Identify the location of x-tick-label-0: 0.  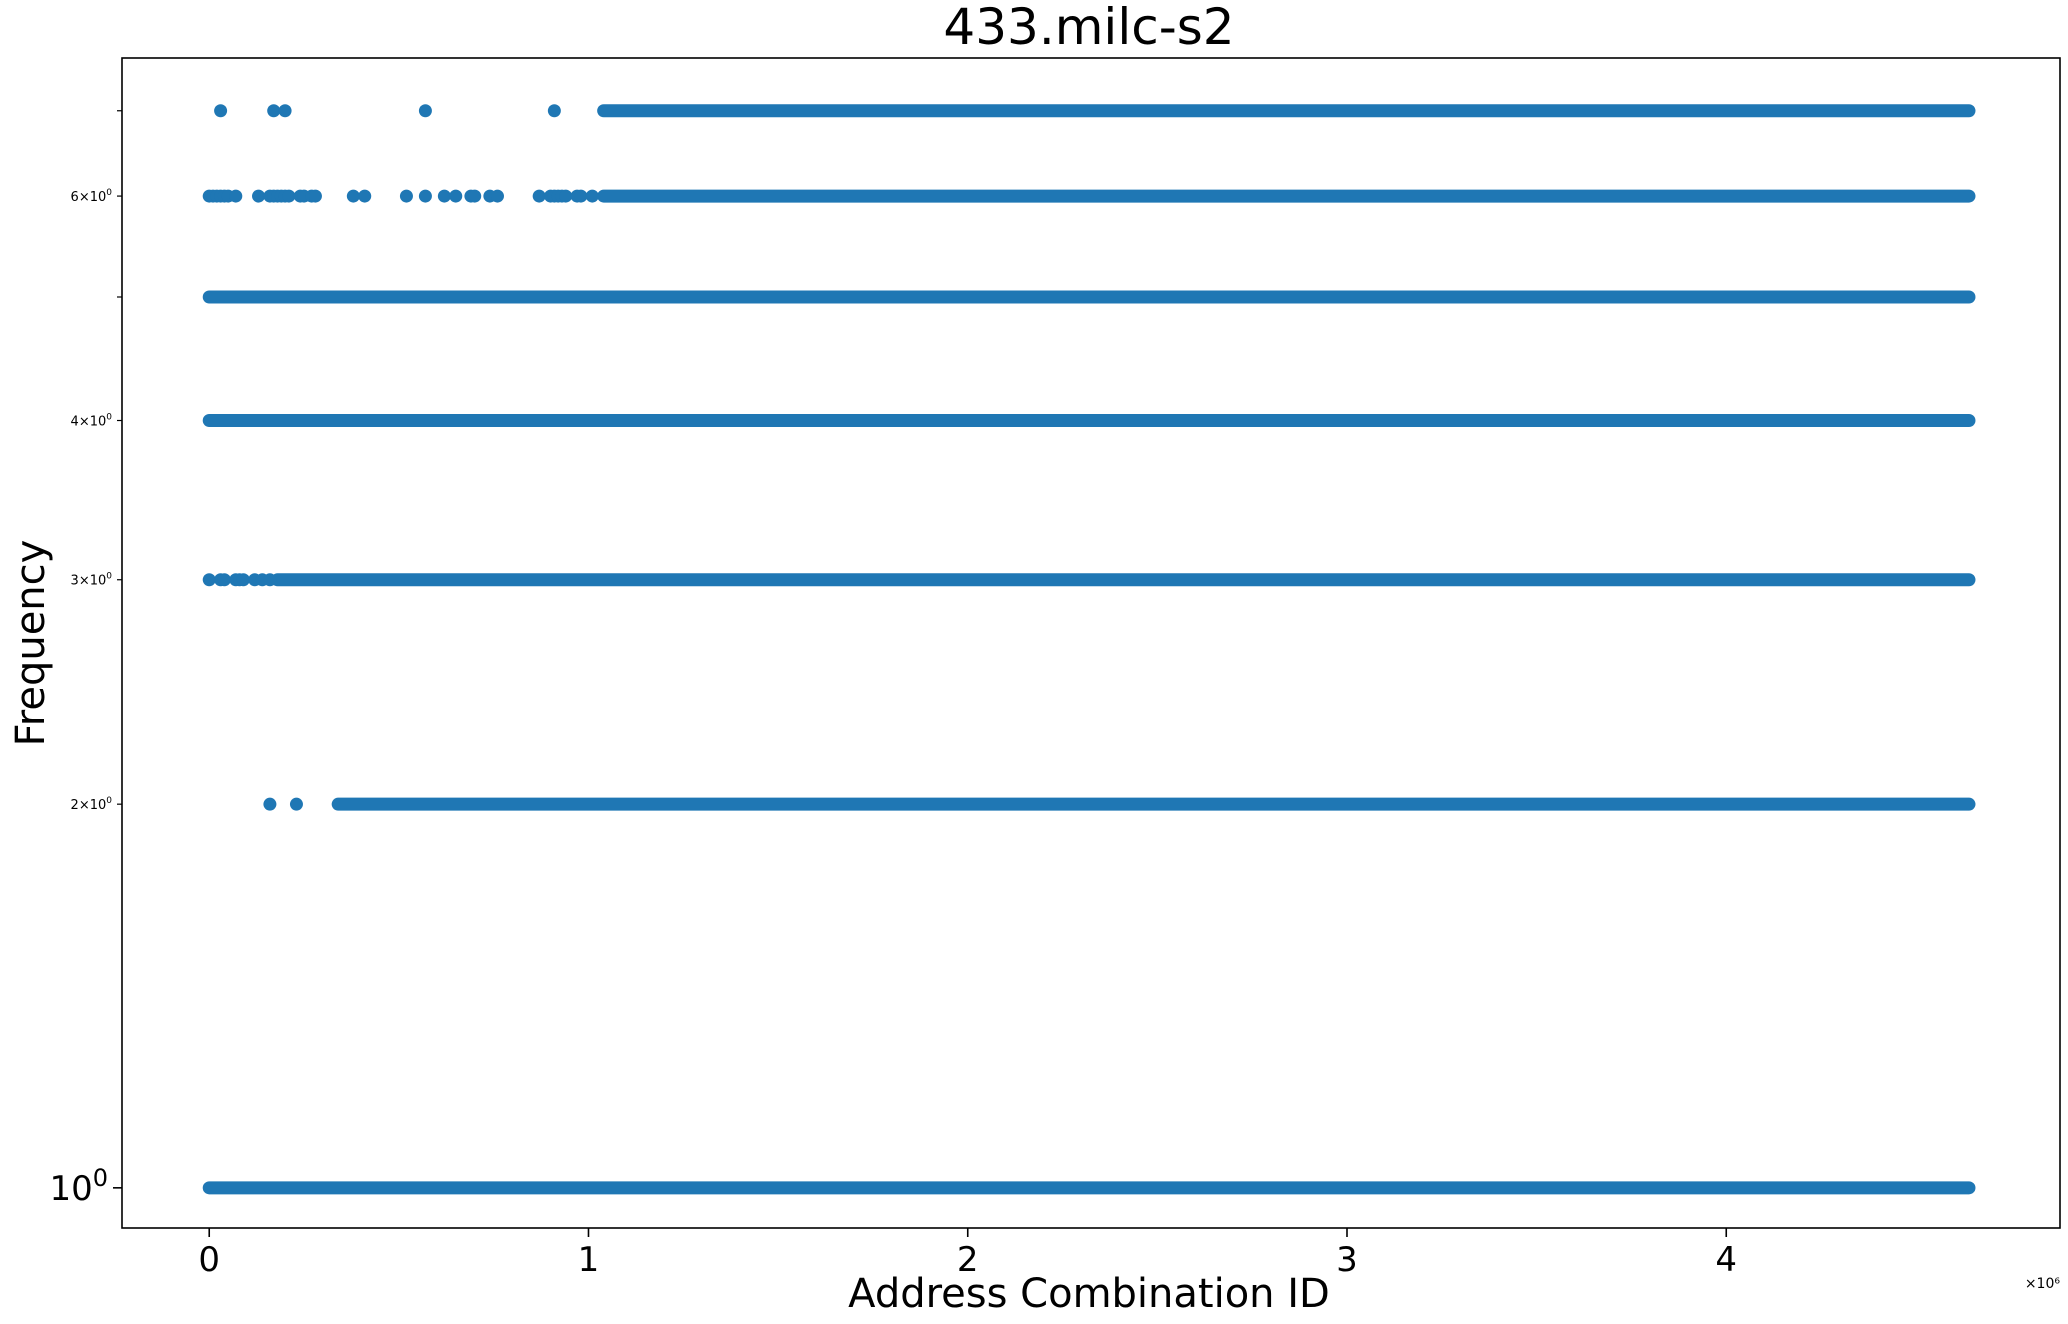
(209, 1260).